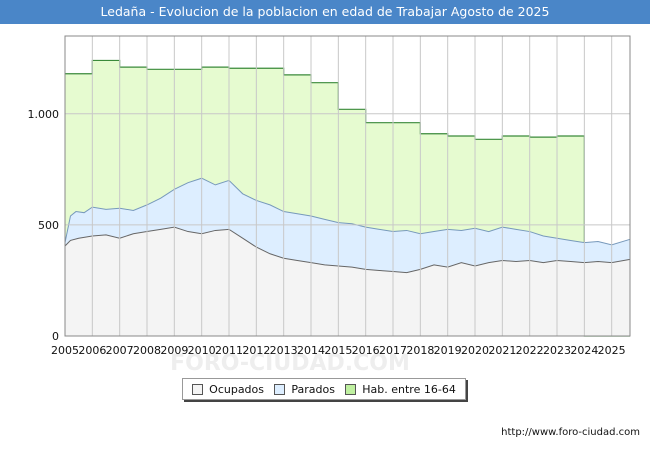 This screenshot has height=450, width=650. What do you see at coordinates (475, 350) in the screenshot?
I see `x-tick-label: 2020` at bounding box center [475, 350].